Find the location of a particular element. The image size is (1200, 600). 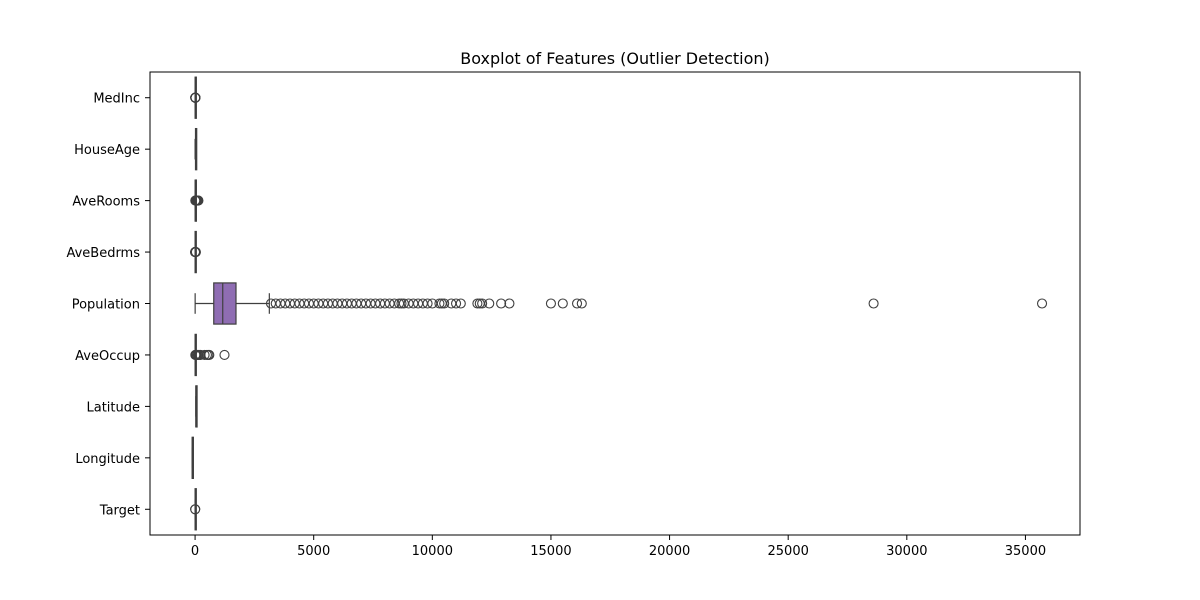

box-longitude is located at coordinates (192, 458).